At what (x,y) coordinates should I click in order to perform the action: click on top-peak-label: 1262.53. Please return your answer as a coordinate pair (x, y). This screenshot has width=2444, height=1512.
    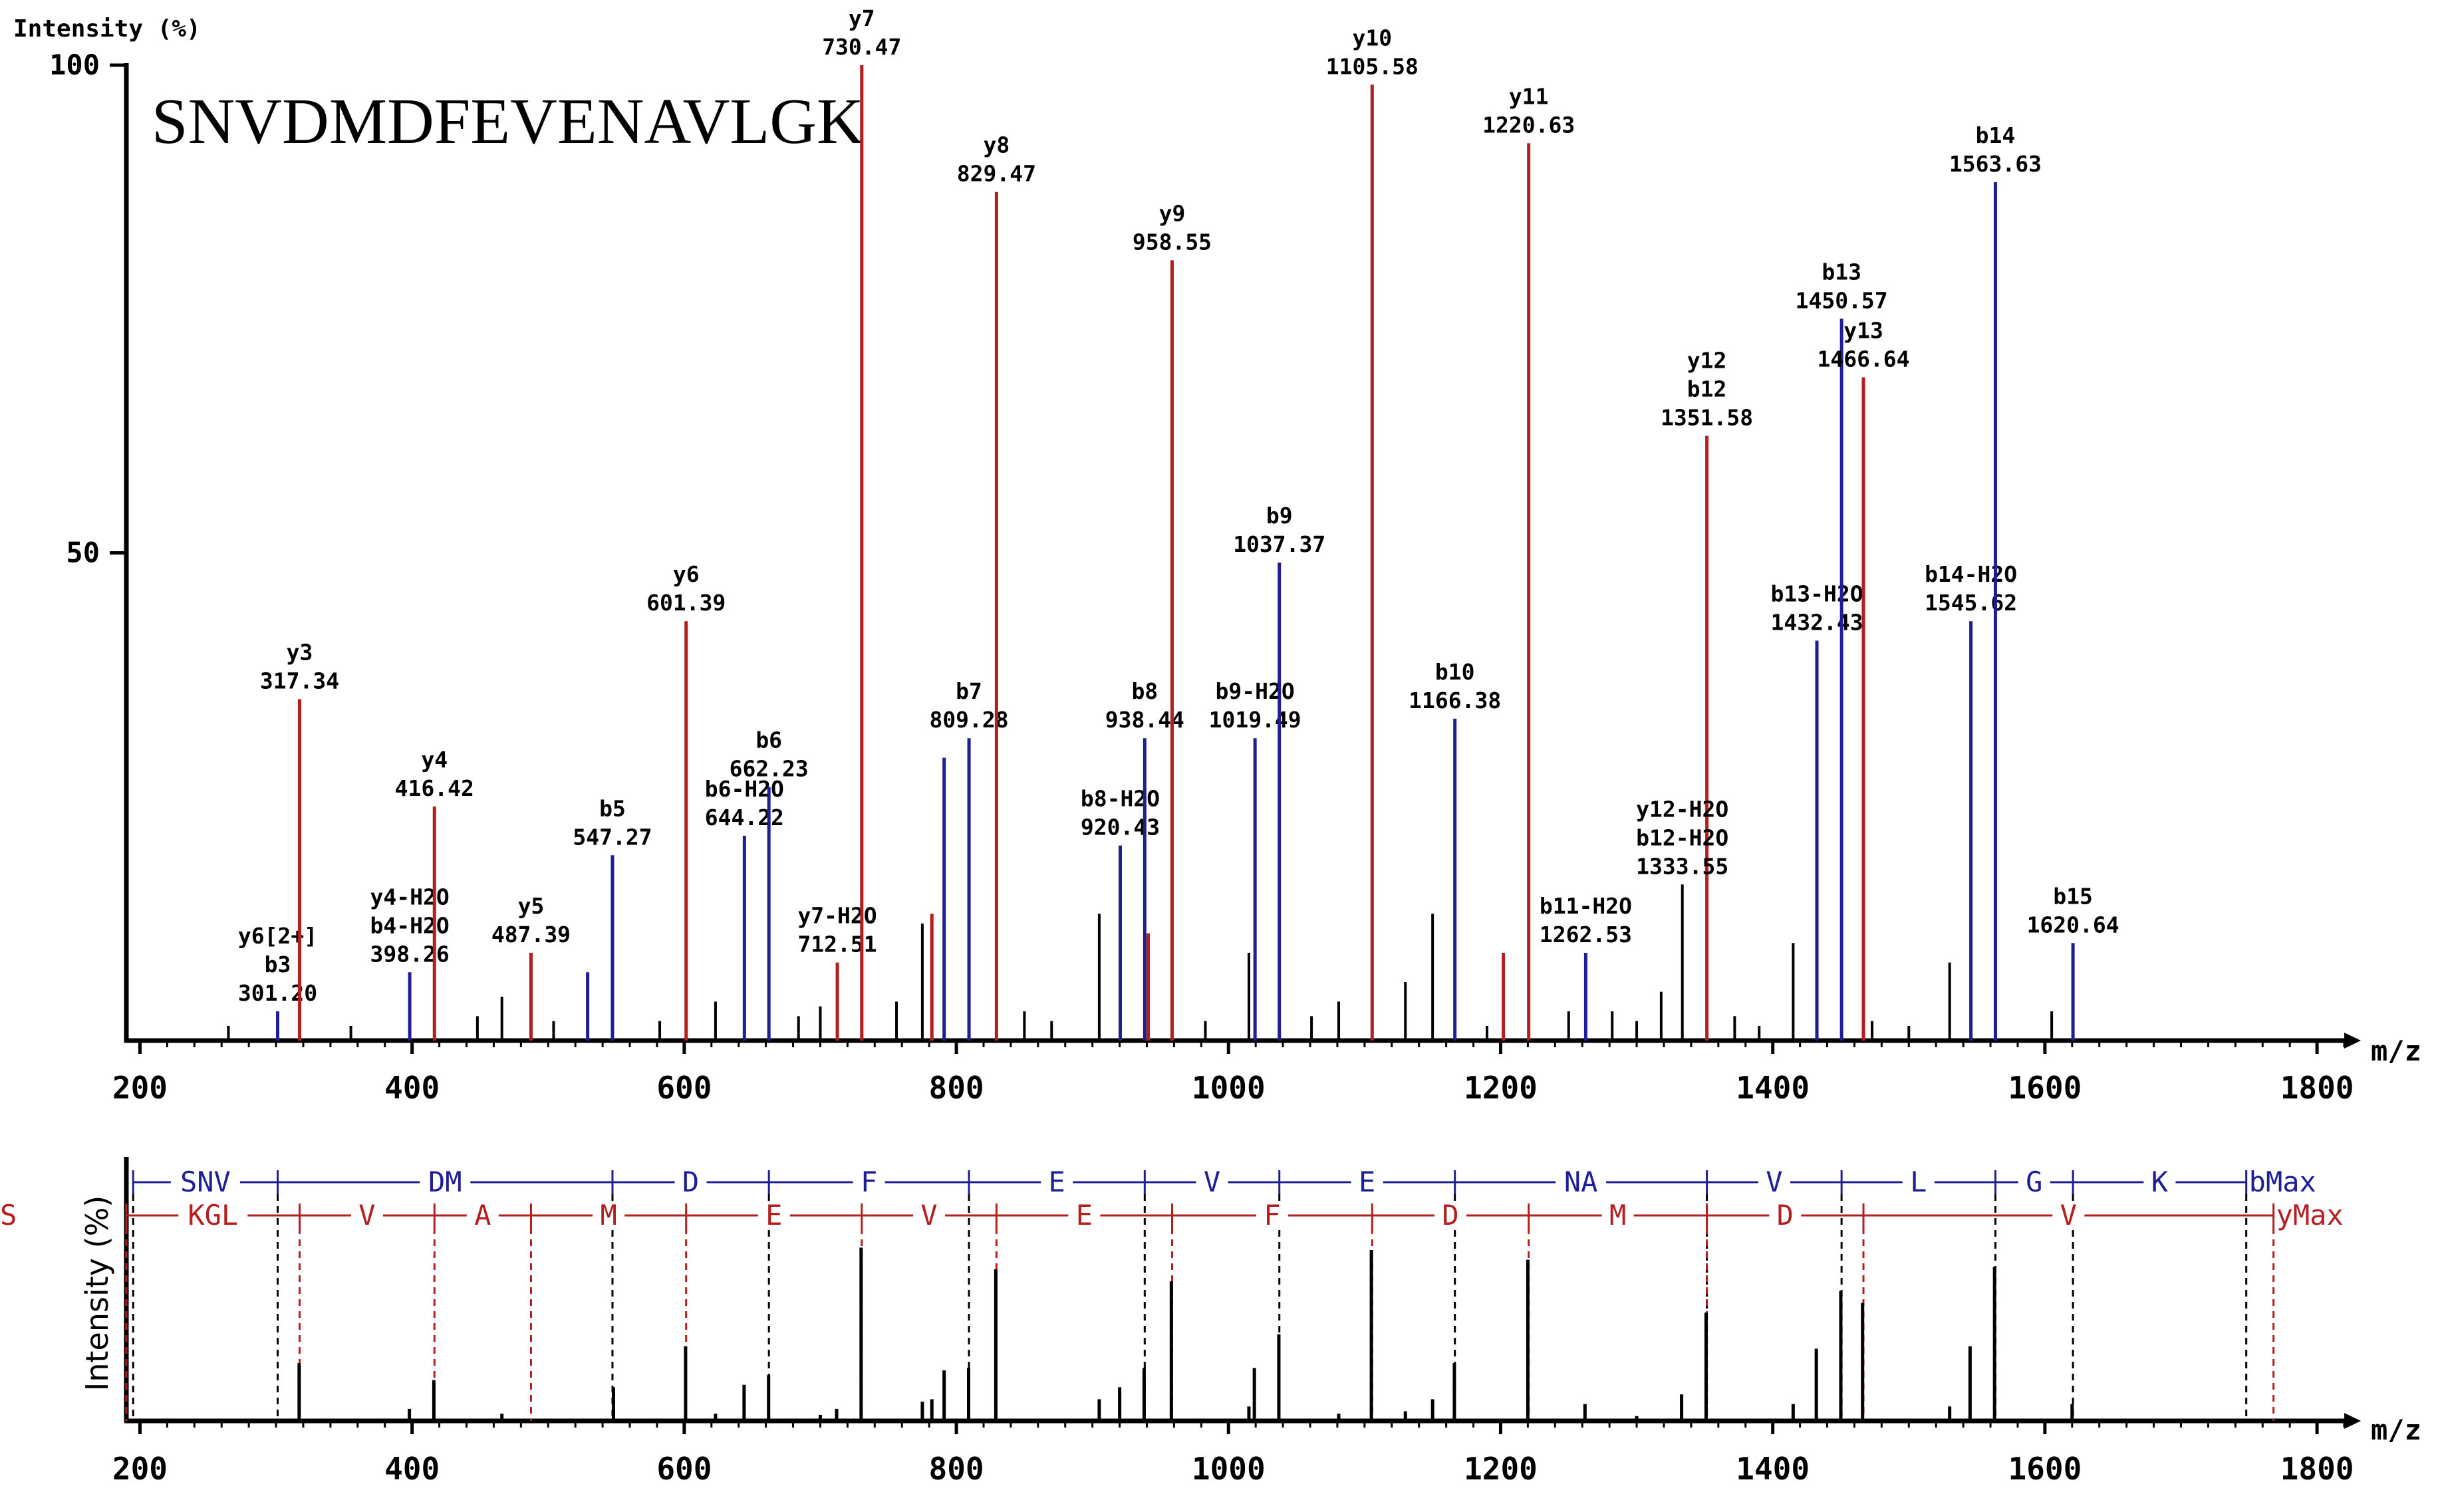
    Looking at the image, I should click on (1586, 934).